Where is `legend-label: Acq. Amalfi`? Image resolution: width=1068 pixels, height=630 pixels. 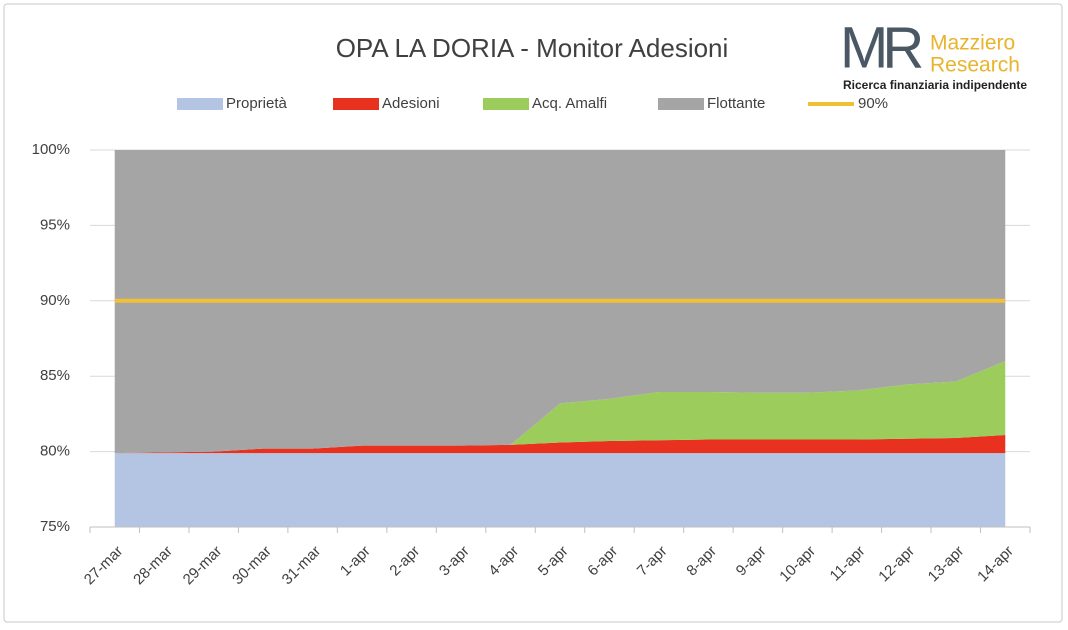 legend-label: Acq. Amalfi is located at coordinates (569, 103).